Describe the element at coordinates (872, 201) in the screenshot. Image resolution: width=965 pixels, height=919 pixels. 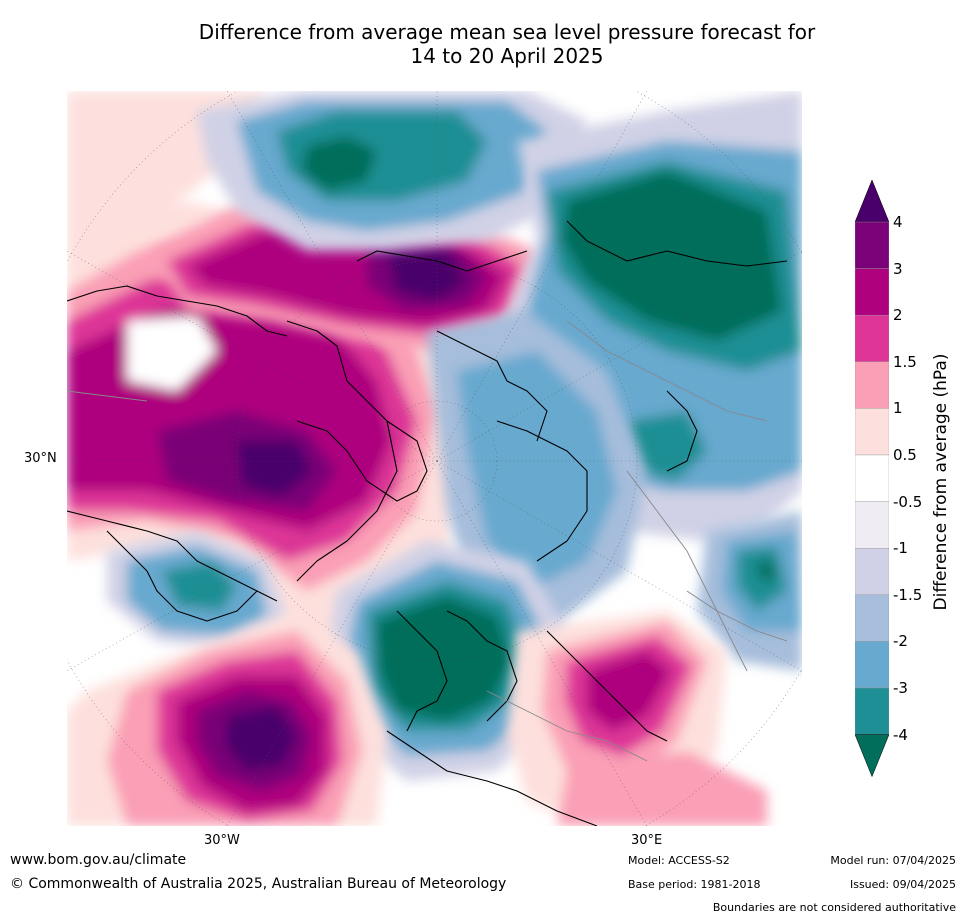
I see `colorbar-extend-top` at that location.